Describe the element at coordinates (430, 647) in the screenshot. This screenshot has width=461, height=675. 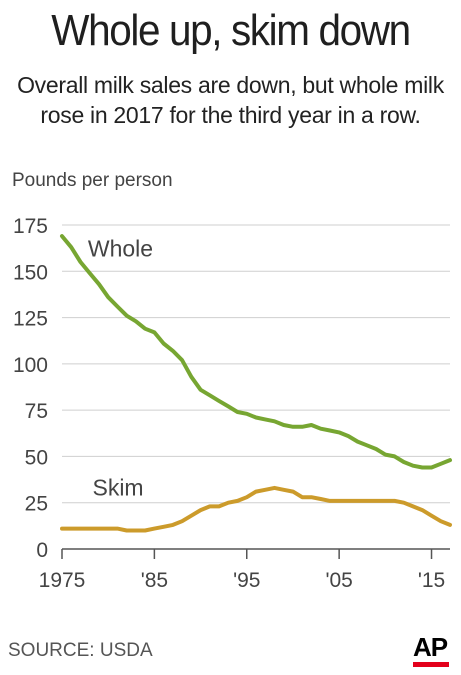
I see `logo-text: AP` at that location.